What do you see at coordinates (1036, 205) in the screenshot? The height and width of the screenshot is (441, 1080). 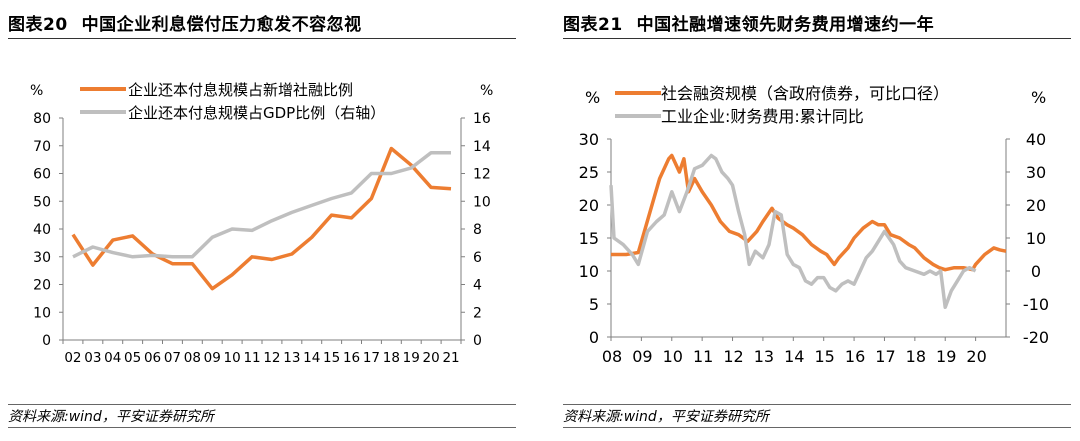 I see `right-y-tick-label: 20` at bounding box center [1036, 205].